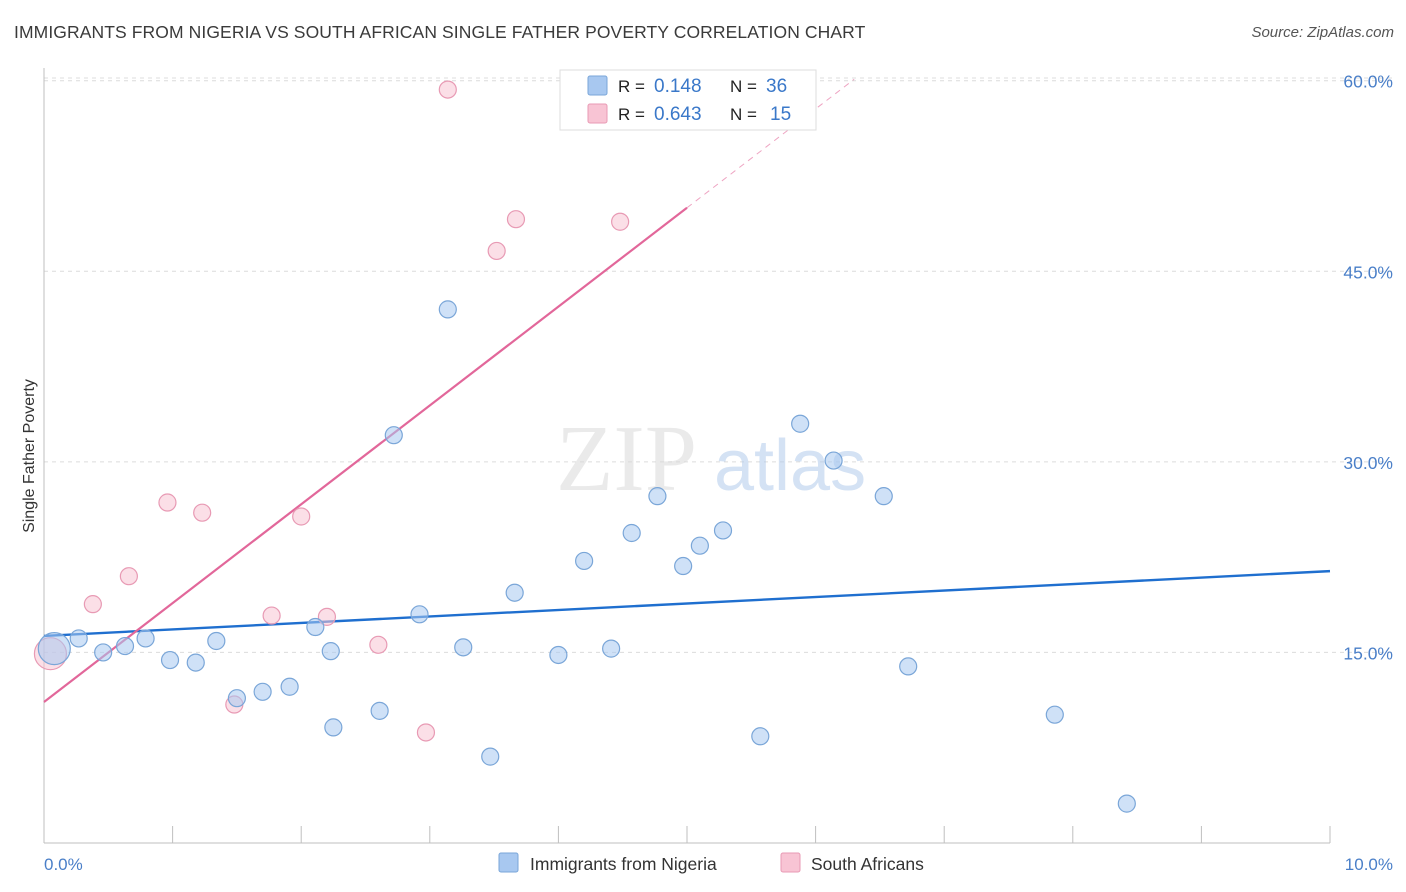 Image resolution: width=1406 pixels, height=892 pixels. What do you see at coordinates (508, 862) in the screenshot?
I see `legend-bottom-swatch-nigeria` at bounding box center [508, 862].